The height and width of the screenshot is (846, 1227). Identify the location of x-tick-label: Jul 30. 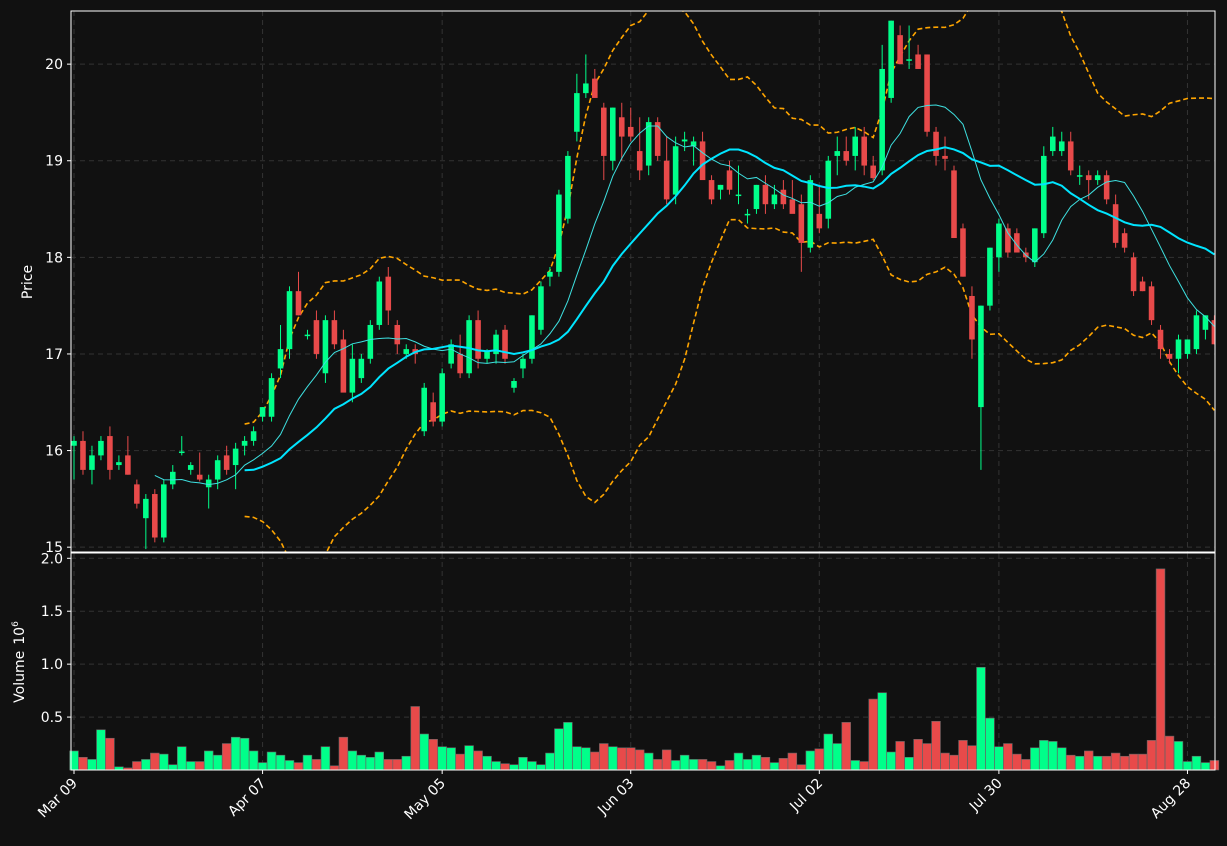
(986, 796).